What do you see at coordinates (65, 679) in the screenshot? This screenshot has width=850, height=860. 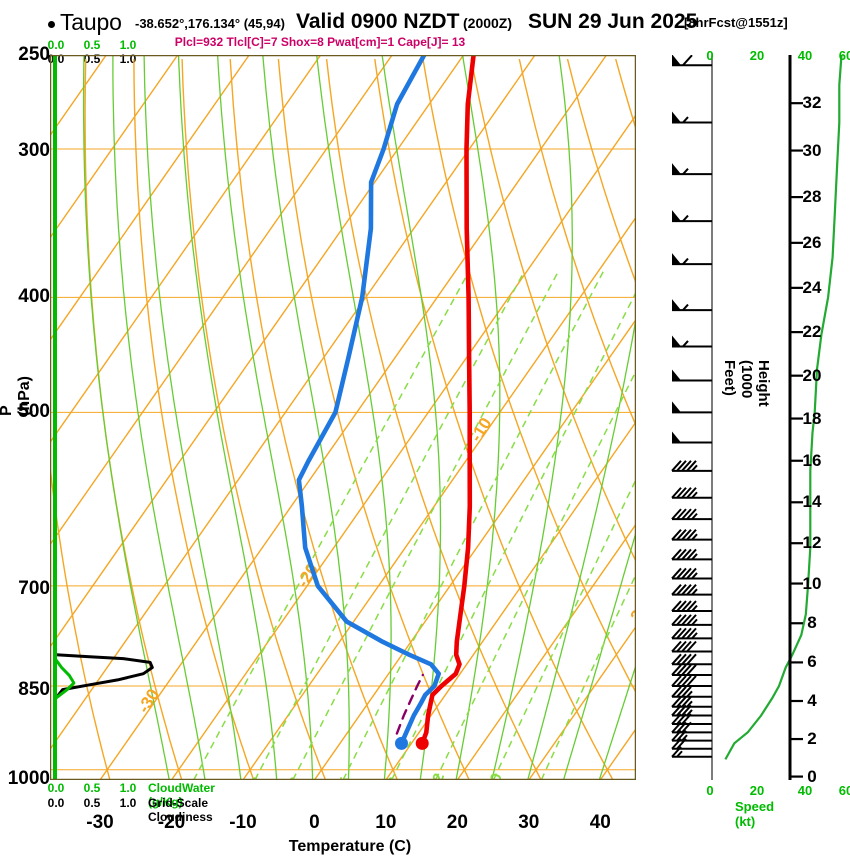 I see `cloudwater-profile` at bounding box center [65, 679].